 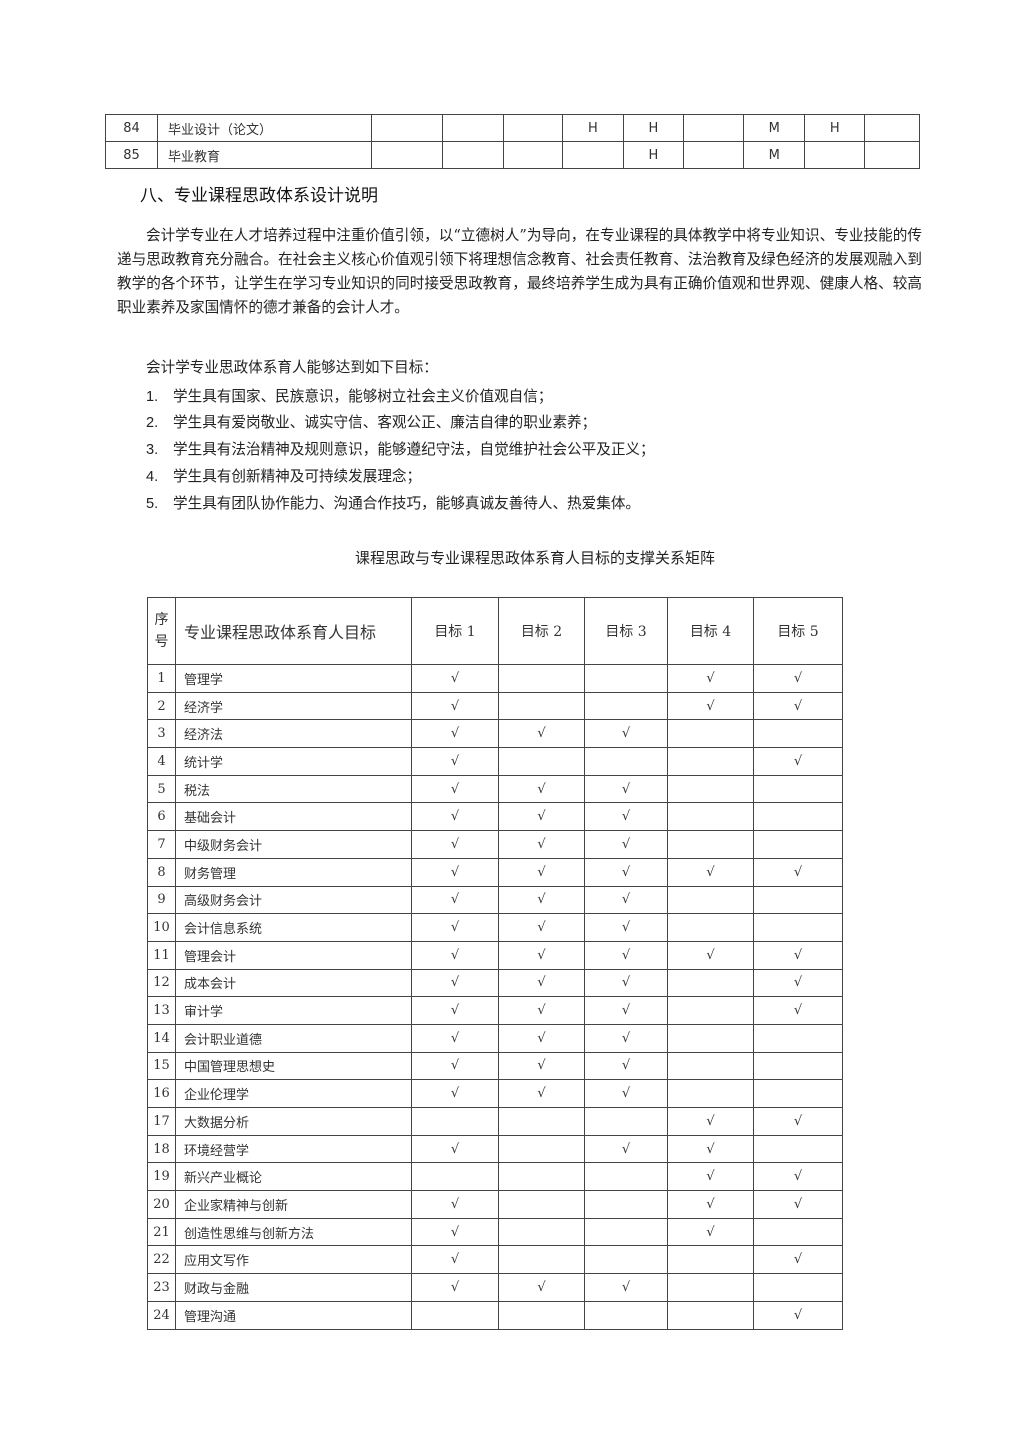 I want to click on matrix-row: 16 企业伦理学 √ √ √, so click(x=495, y=1093).